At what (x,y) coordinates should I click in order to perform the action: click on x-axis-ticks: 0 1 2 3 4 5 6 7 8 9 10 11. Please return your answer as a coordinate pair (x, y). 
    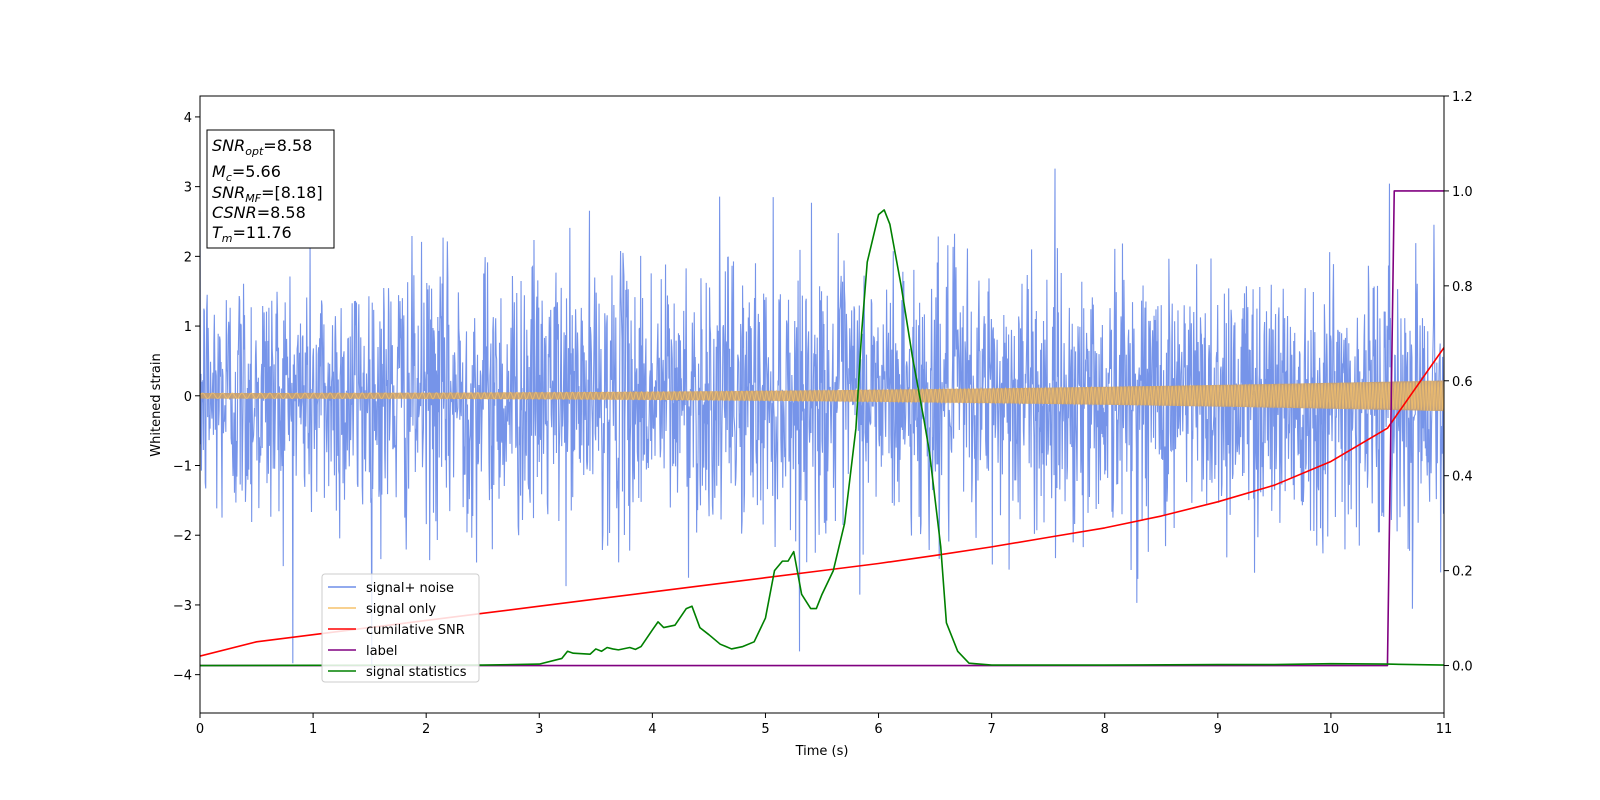
    Looking at the image, I should click on (824, 725).